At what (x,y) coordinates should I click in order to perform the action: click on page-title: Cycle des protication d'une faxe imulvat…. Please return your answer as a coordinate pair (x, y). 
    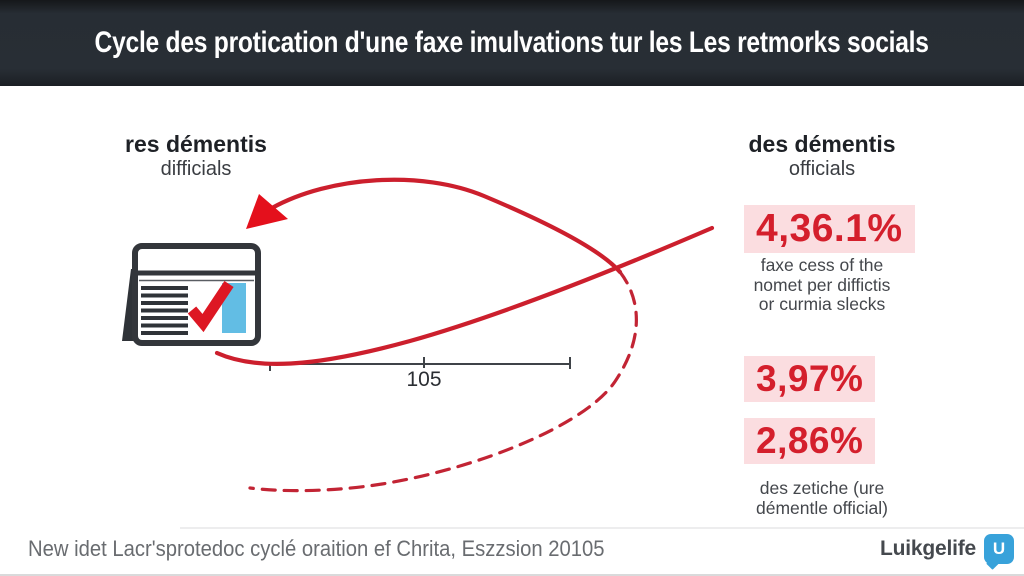
    Looking at the image, I should click on (512, 42).